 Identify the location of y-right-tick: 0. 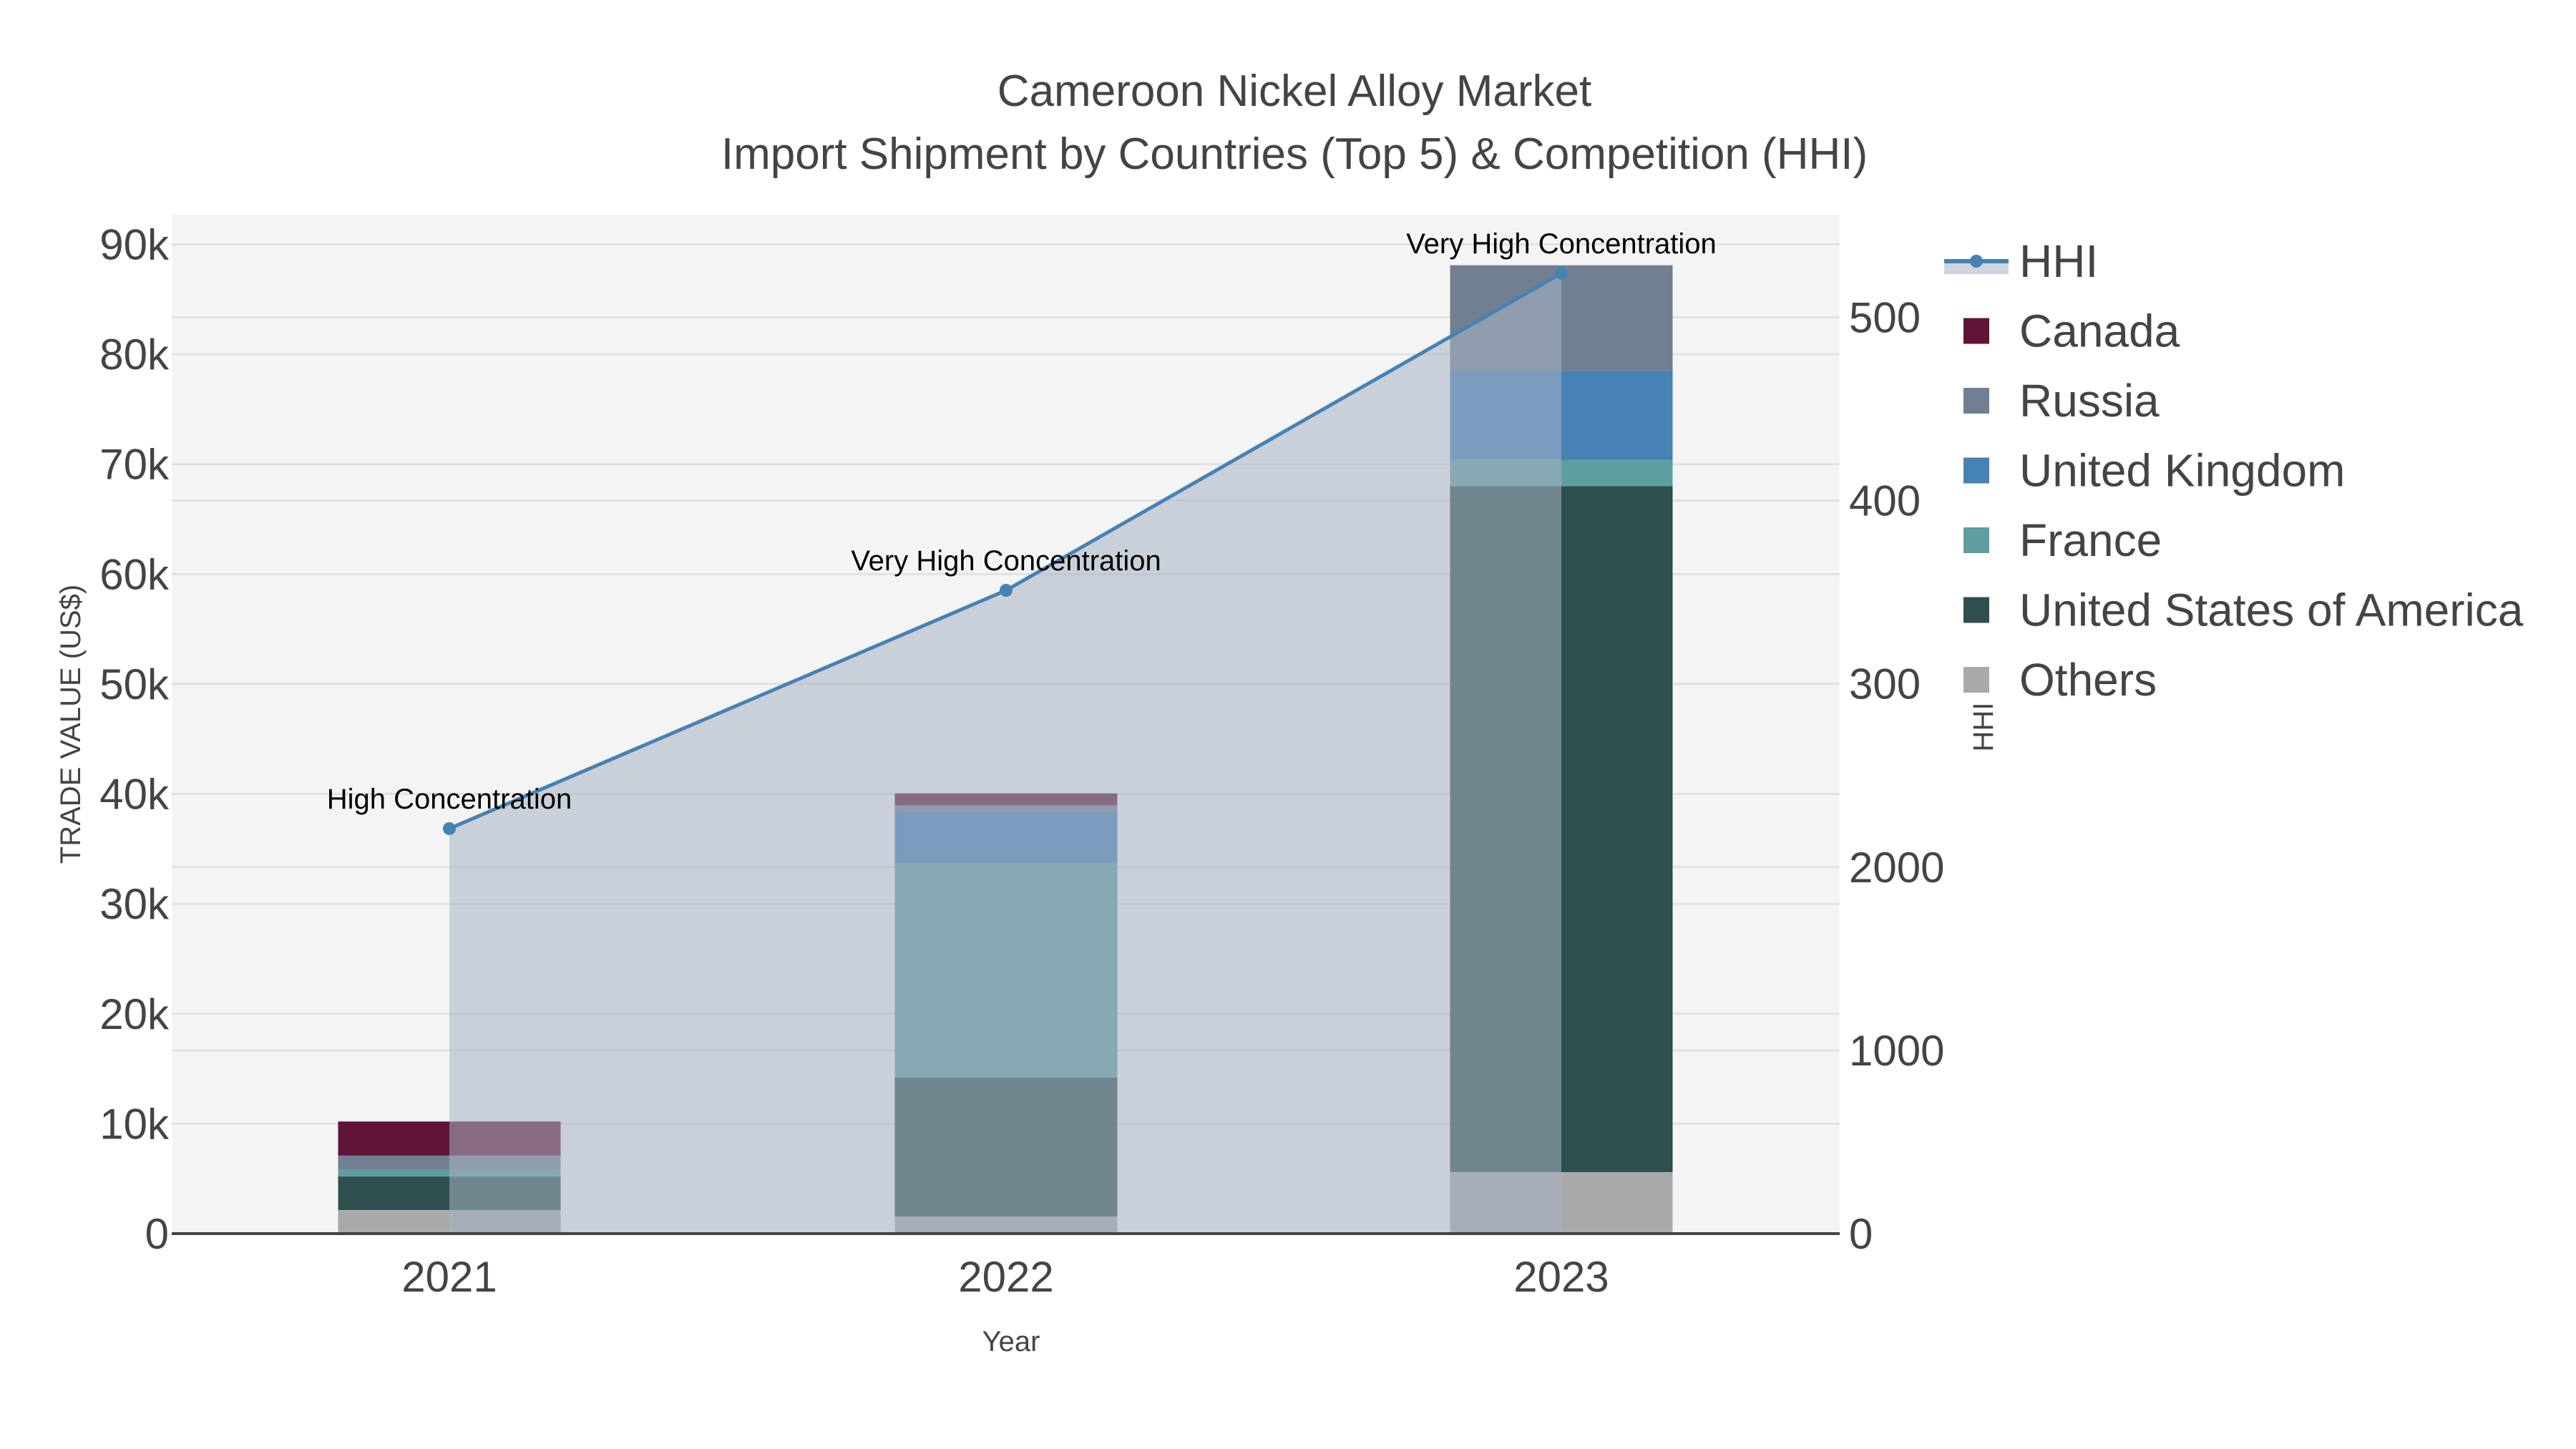
(1861, 1234).